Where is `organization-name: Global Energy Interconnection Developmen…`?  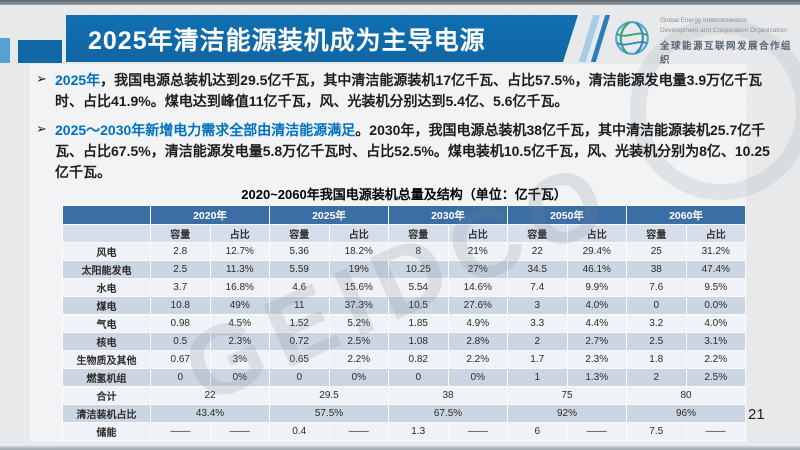 organization-name: Global Energy Interconnection Developmen… is located at coordinates (730, 41).